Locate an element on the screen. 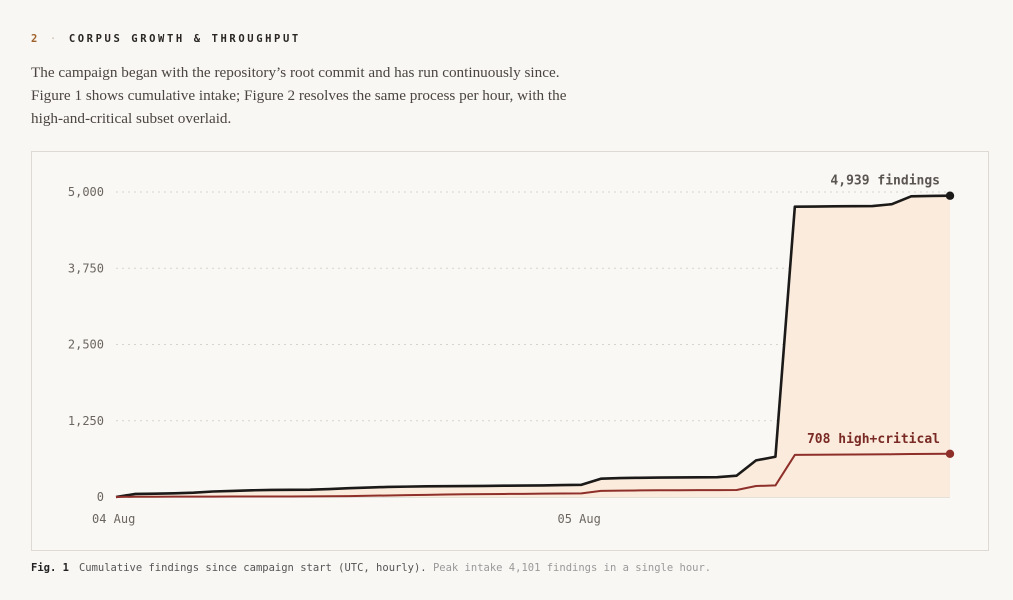 The image size is (1013, 600). section-heading: 2 · CORPUS GROWTH & THROUGHPUT is located at coordinates (166, 39).